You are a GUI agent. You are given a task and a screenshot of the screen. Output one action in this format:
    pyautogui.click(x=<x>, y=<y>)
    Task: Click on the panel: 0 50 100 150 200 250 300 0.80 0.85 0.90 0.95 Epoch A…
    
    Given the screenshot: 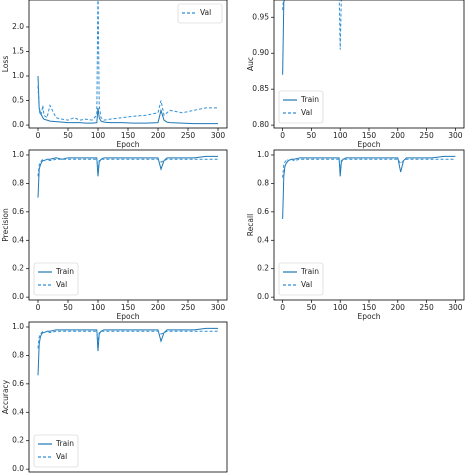 What is the action you would take?
    pyautogui.click(x=355, y=74)
    